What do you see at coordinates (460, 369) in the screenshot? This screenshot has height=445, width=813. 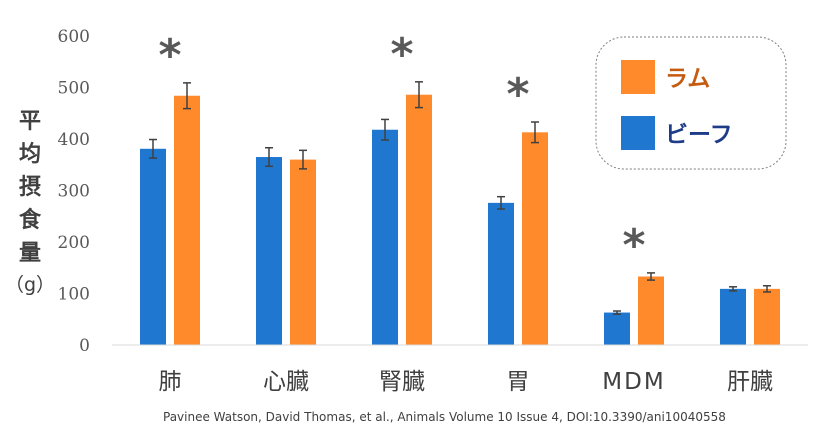 I see `x-axis: 肺 心臓 腎臓 胃 MDM 肝臓` at bounding box center [460, 369].